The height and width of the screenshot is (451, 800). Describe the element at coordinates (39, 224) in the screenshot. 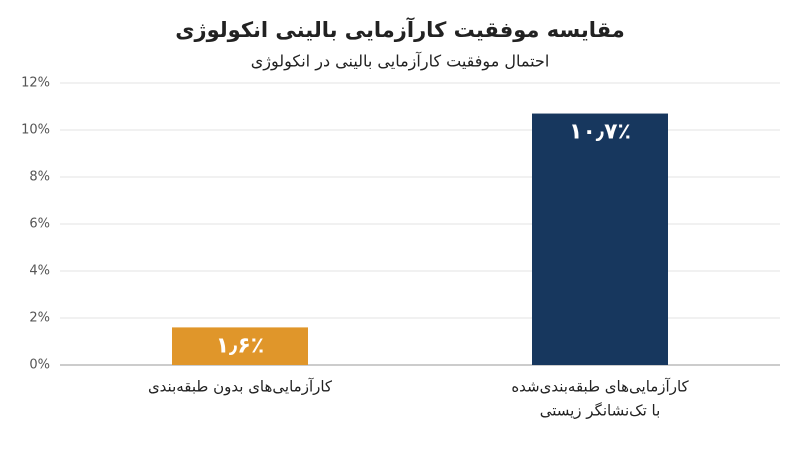

I see `y-tick-label: 6%` at that location.